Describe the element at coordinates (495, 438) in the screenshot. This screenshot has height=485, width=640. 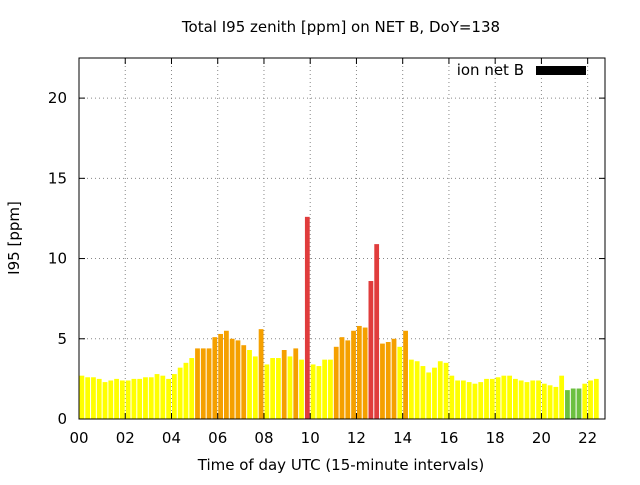
I see `x-tick-label: 18` at that location.